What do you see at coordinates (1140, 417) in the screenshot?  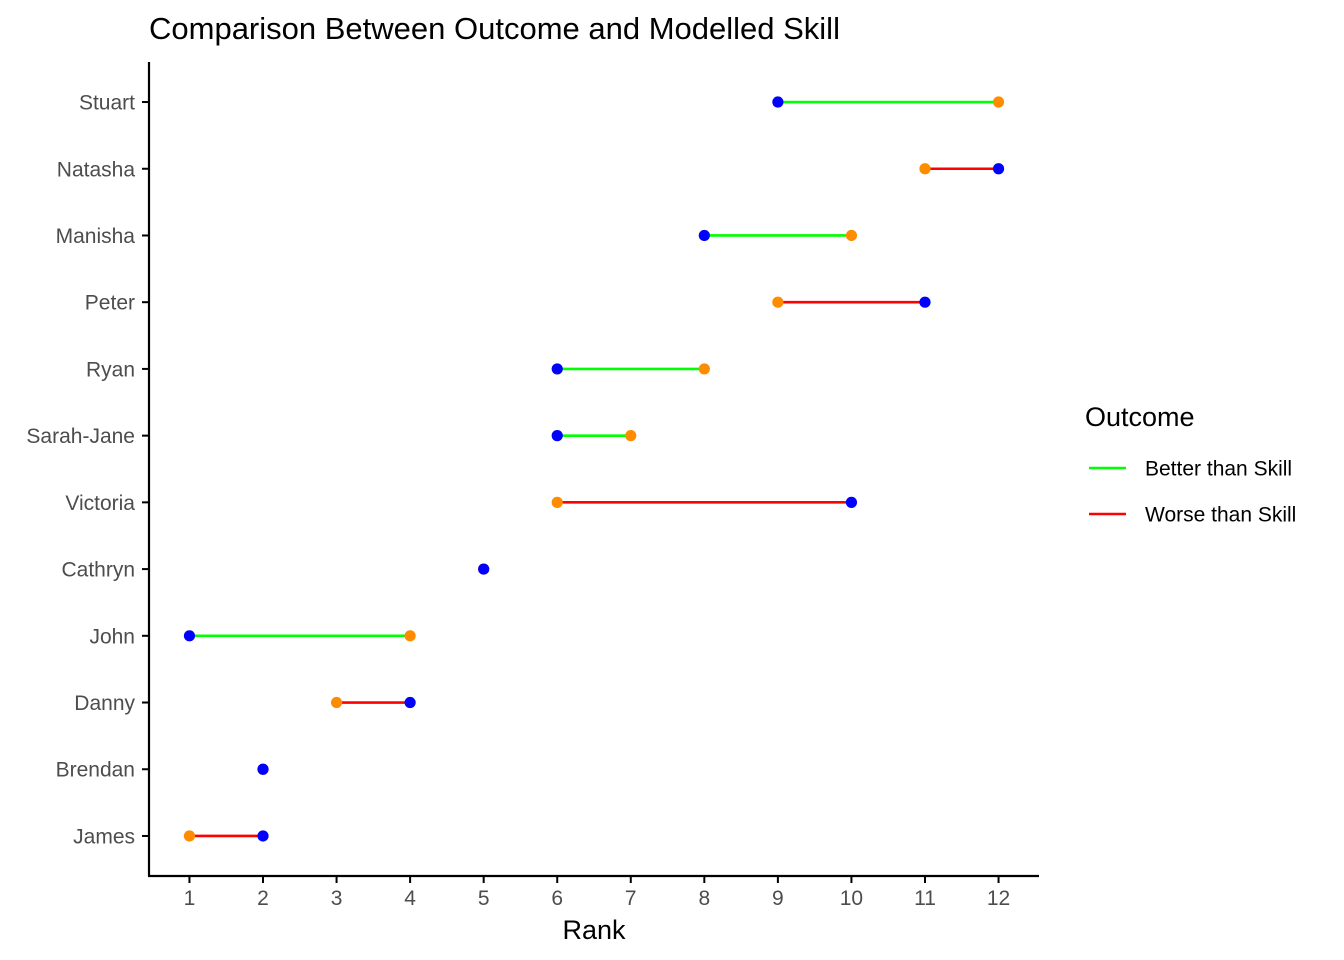 I see `legend-title: Outcome` at bounding box center [1140, 417].